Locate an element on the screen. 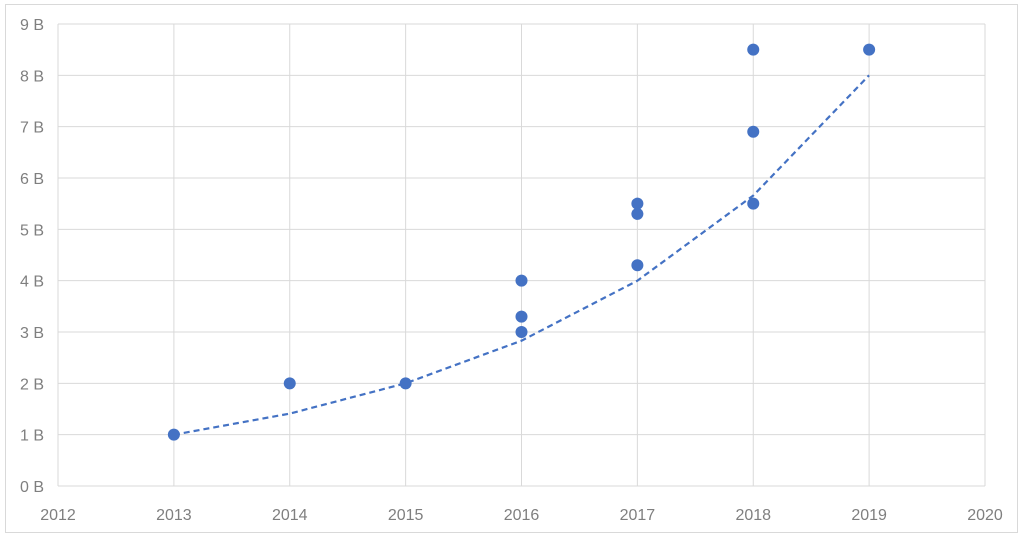 This screenshot has height=538, width=1024. y-tick-label: 2 B is located at coordinates (32, 384).